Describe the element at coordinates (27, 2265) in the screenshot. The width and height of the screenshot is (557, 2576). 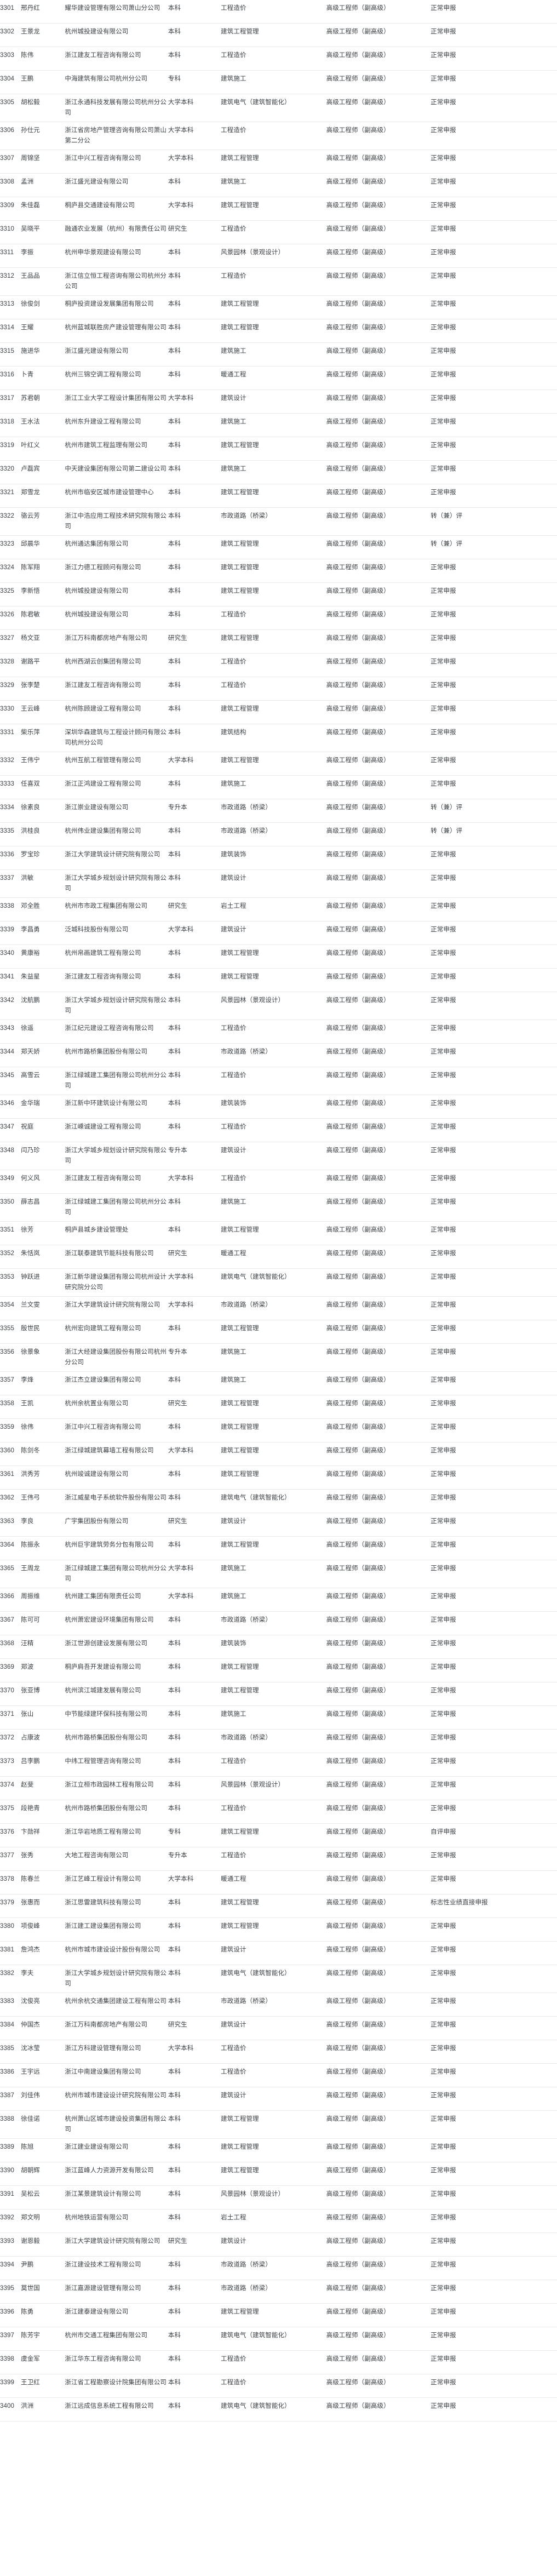
I see `cell-name: 尹鹏` at that location.